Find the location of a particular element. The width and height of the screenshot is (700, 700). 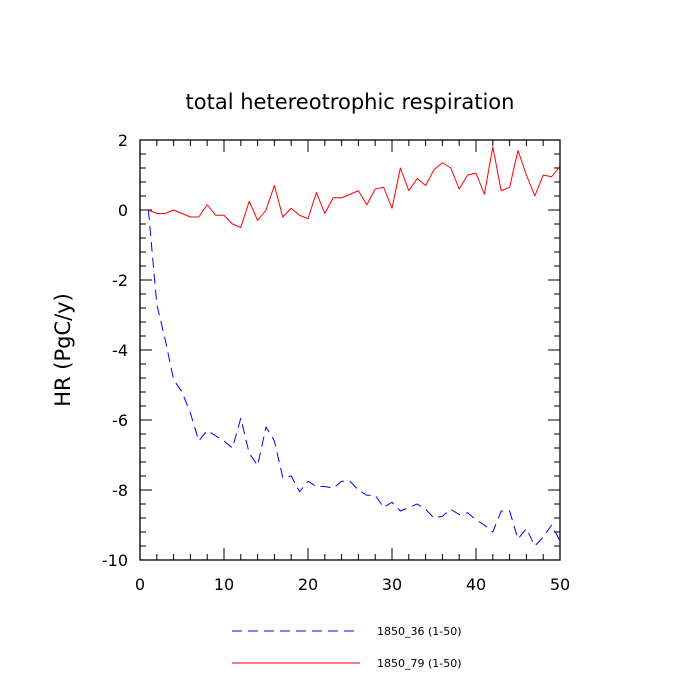

y-tick-label: -10 is located at coordinates (115, 560).